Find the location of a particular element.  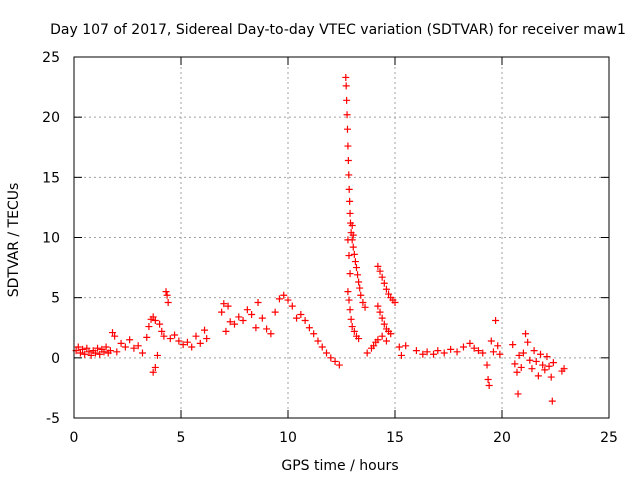

y-axis-label: SDTVAR / TECUs is located at coordinates (14, 240).